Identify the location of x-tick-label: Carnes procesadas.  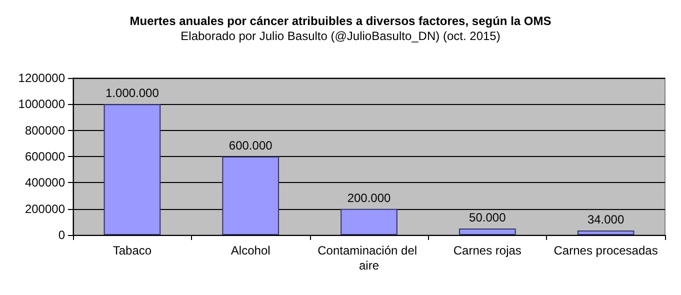
(606, 251).